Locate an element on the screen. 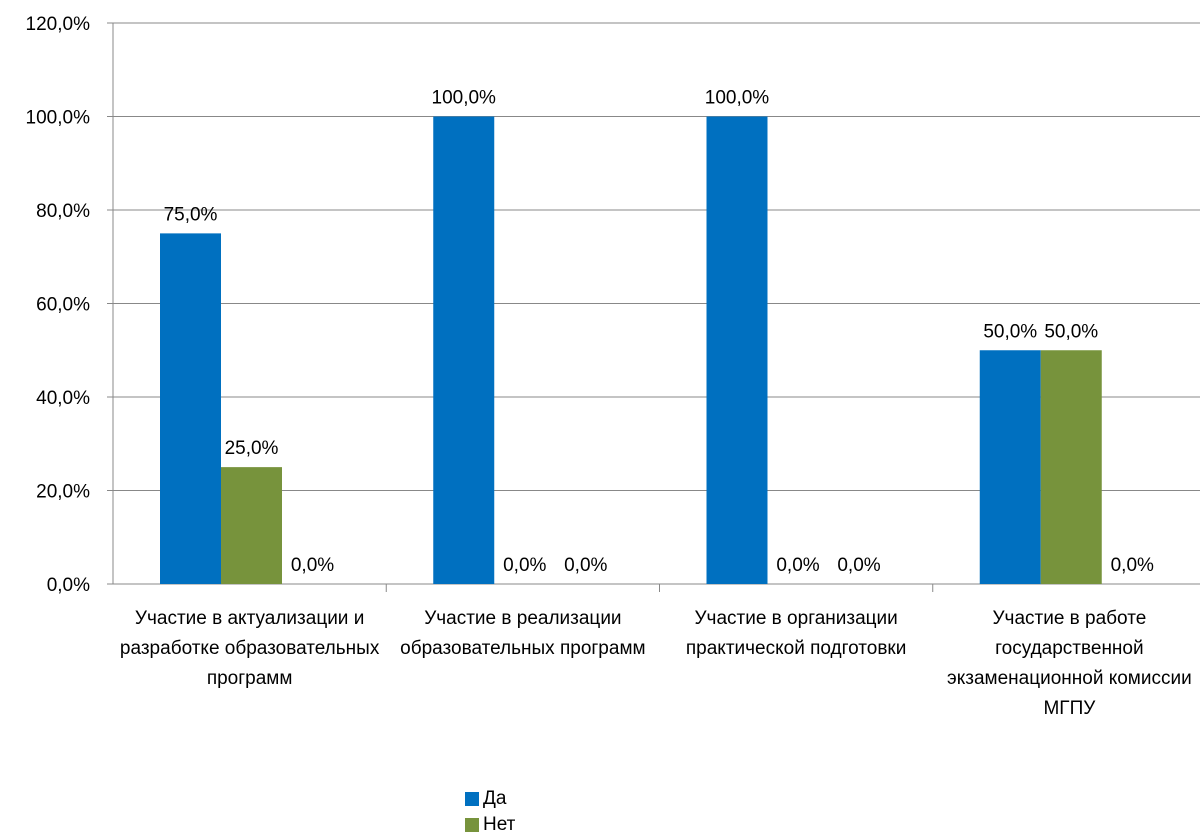 The width and height of the screenshot is (1200, 838). y-tick-label: 100,0% is located at coordinates (58, 118).